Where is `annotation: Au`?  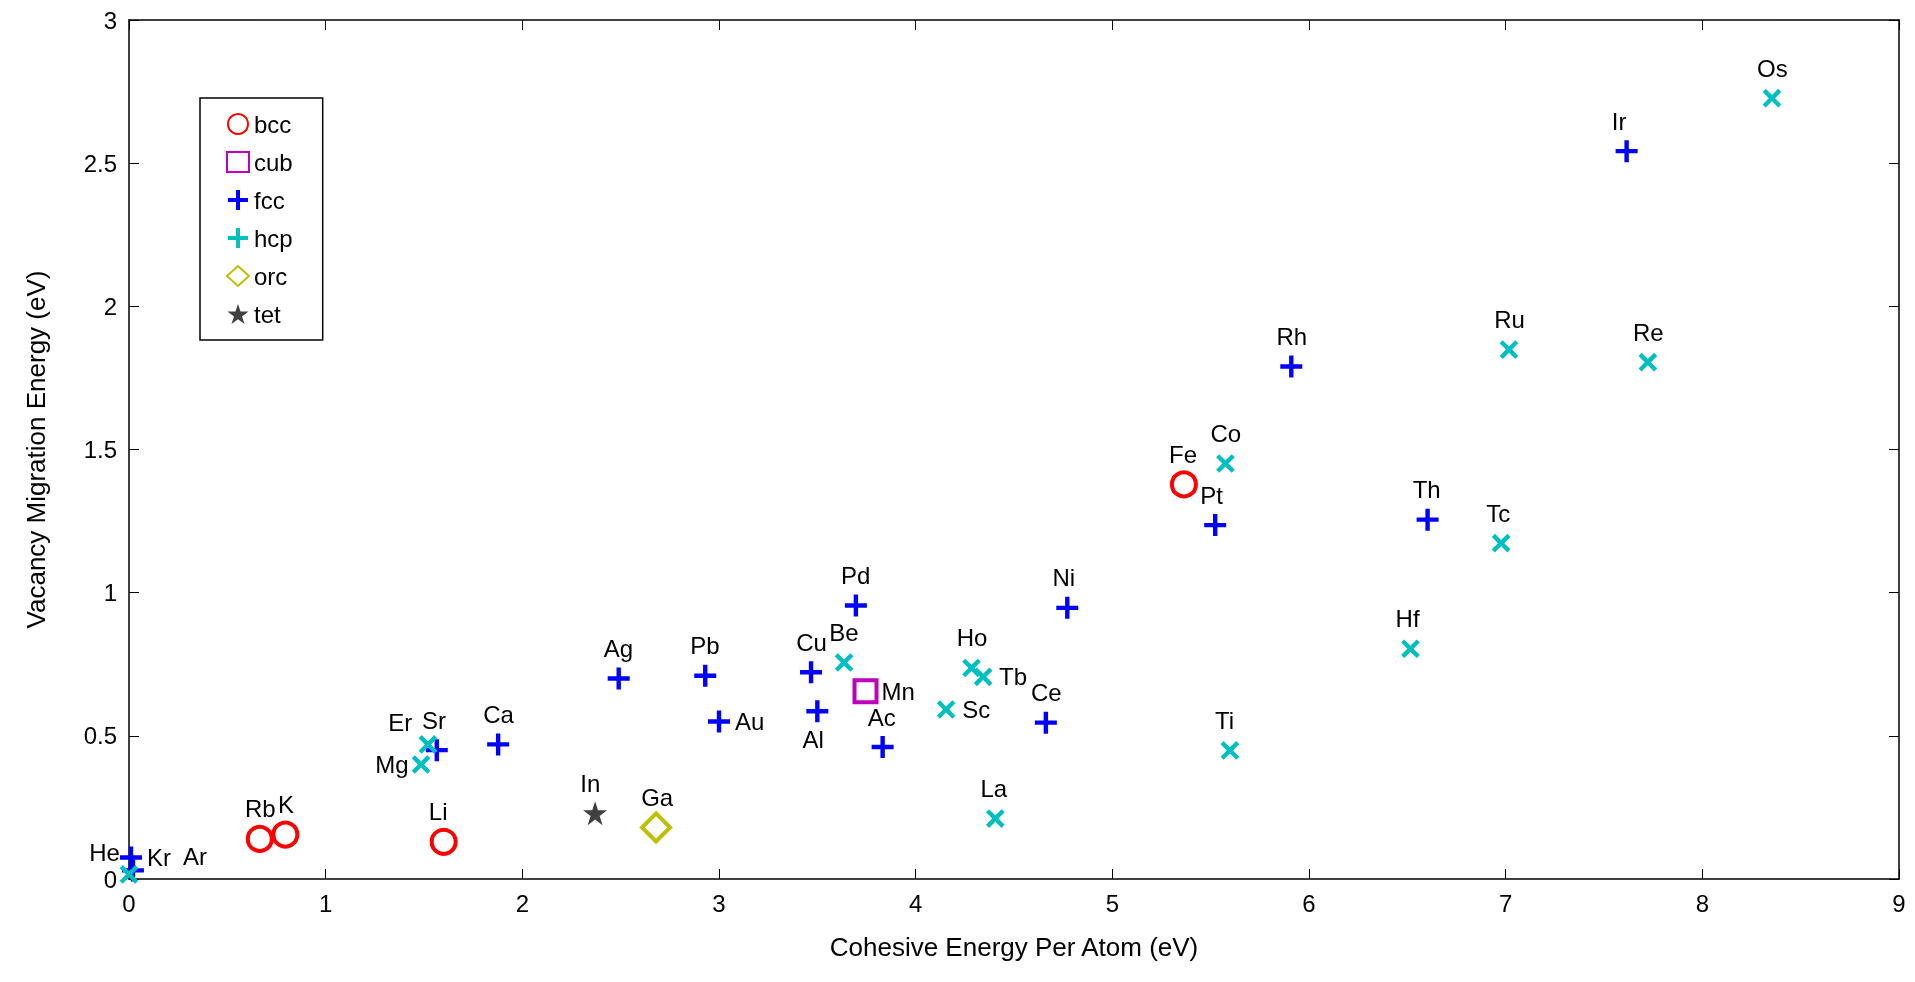 annotation: Au is located at coordinates (750, 722).